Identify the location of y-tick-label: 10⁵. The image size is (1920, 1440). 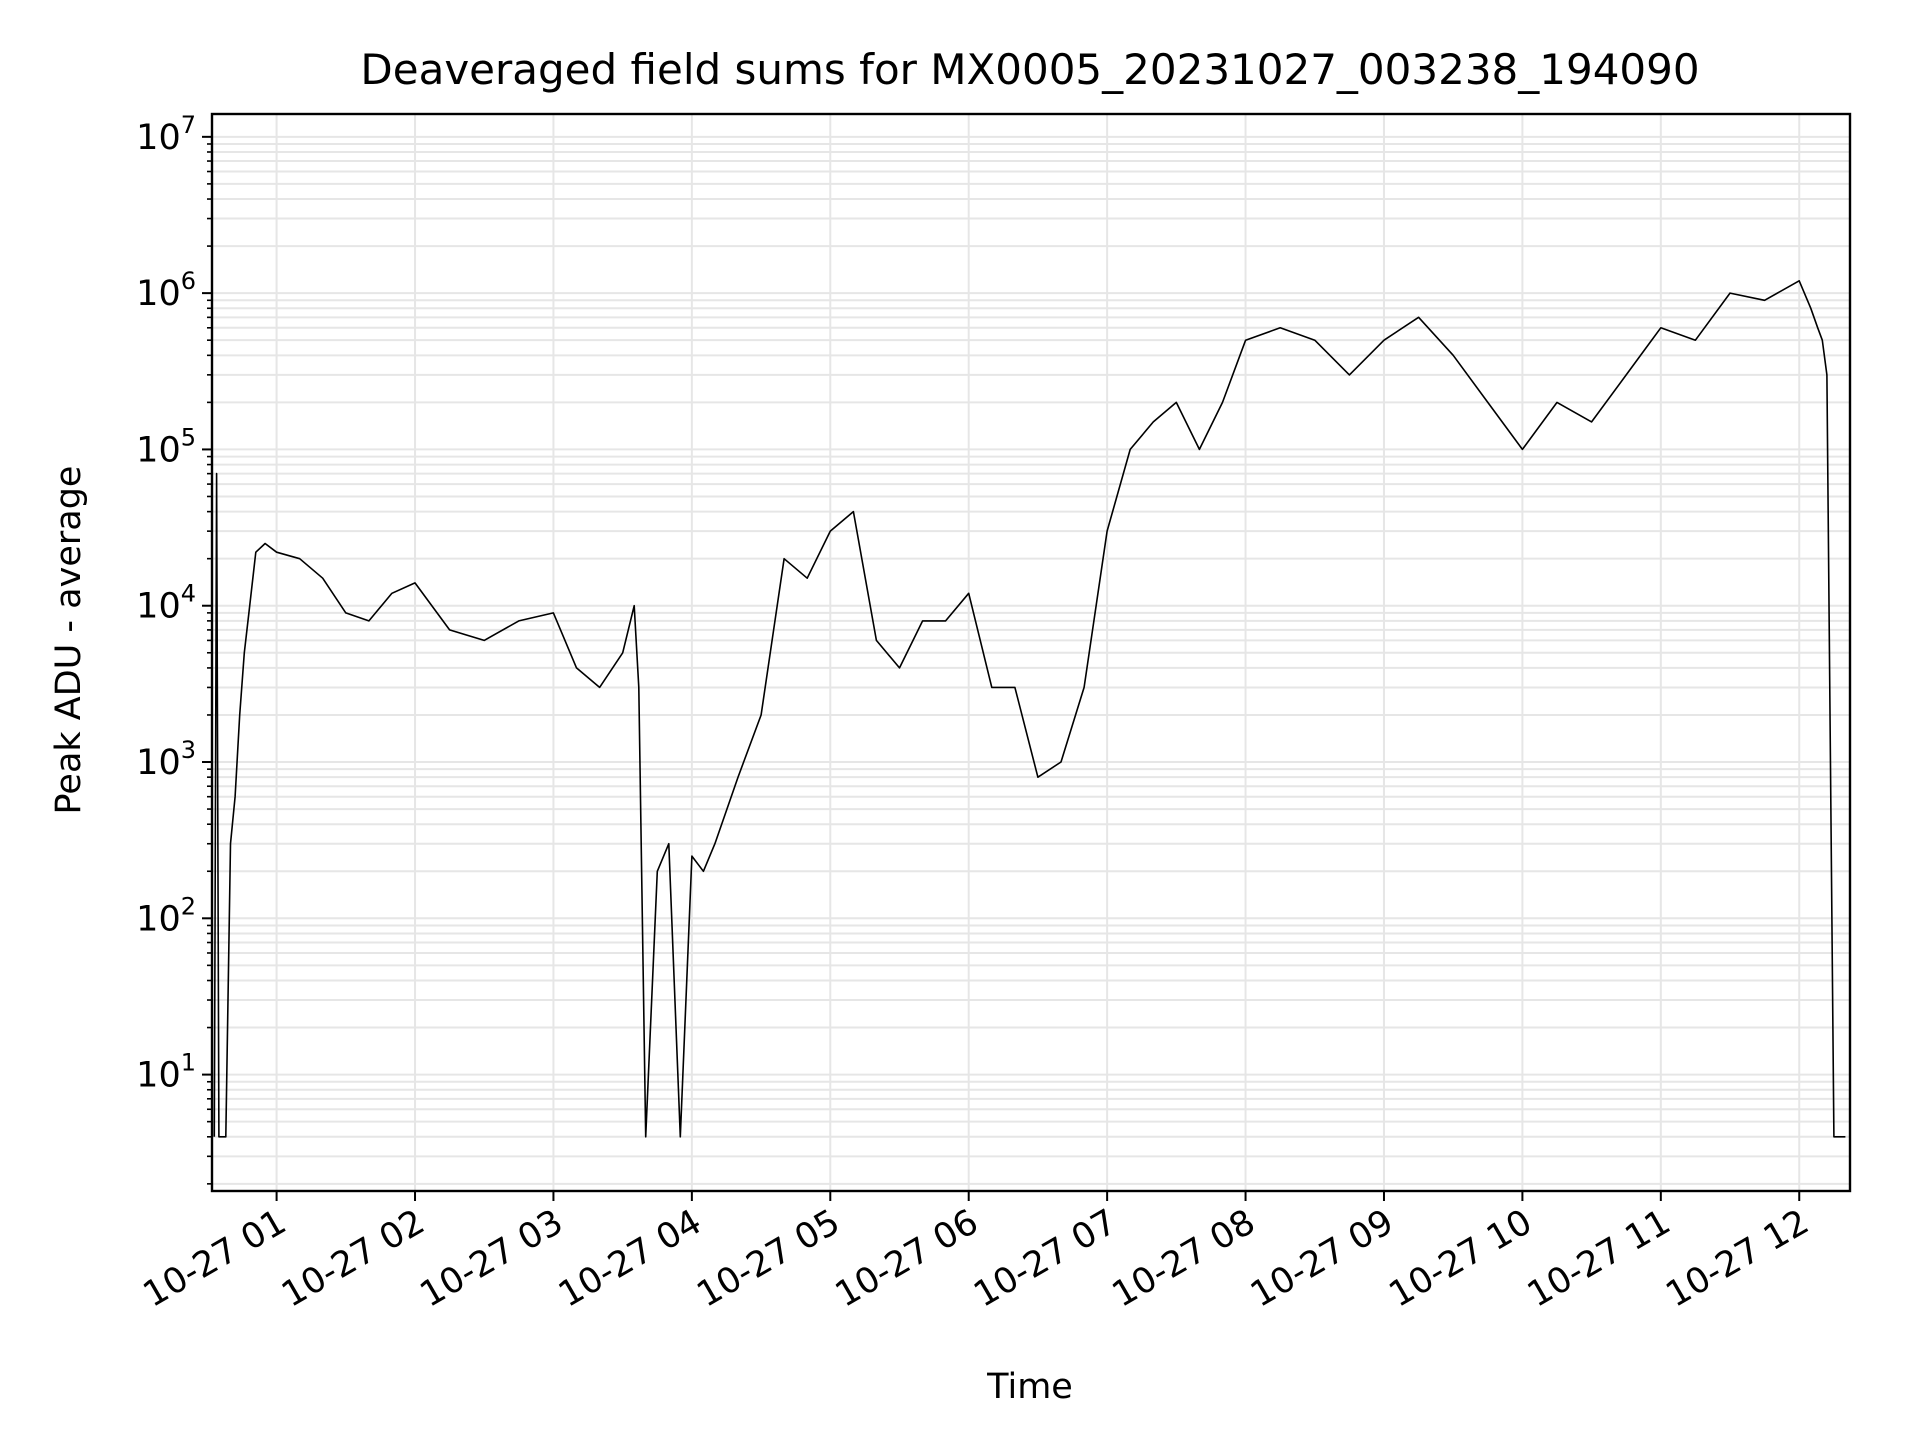
(166, 446).